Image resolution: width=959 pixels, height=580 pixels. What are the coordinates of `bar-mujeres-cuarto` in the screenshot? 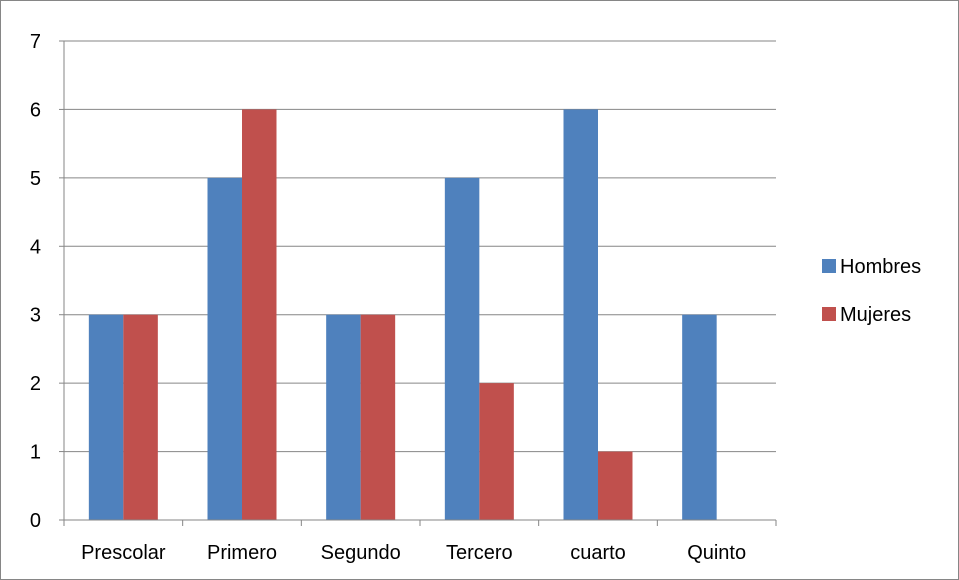 It's located at (615, 485).